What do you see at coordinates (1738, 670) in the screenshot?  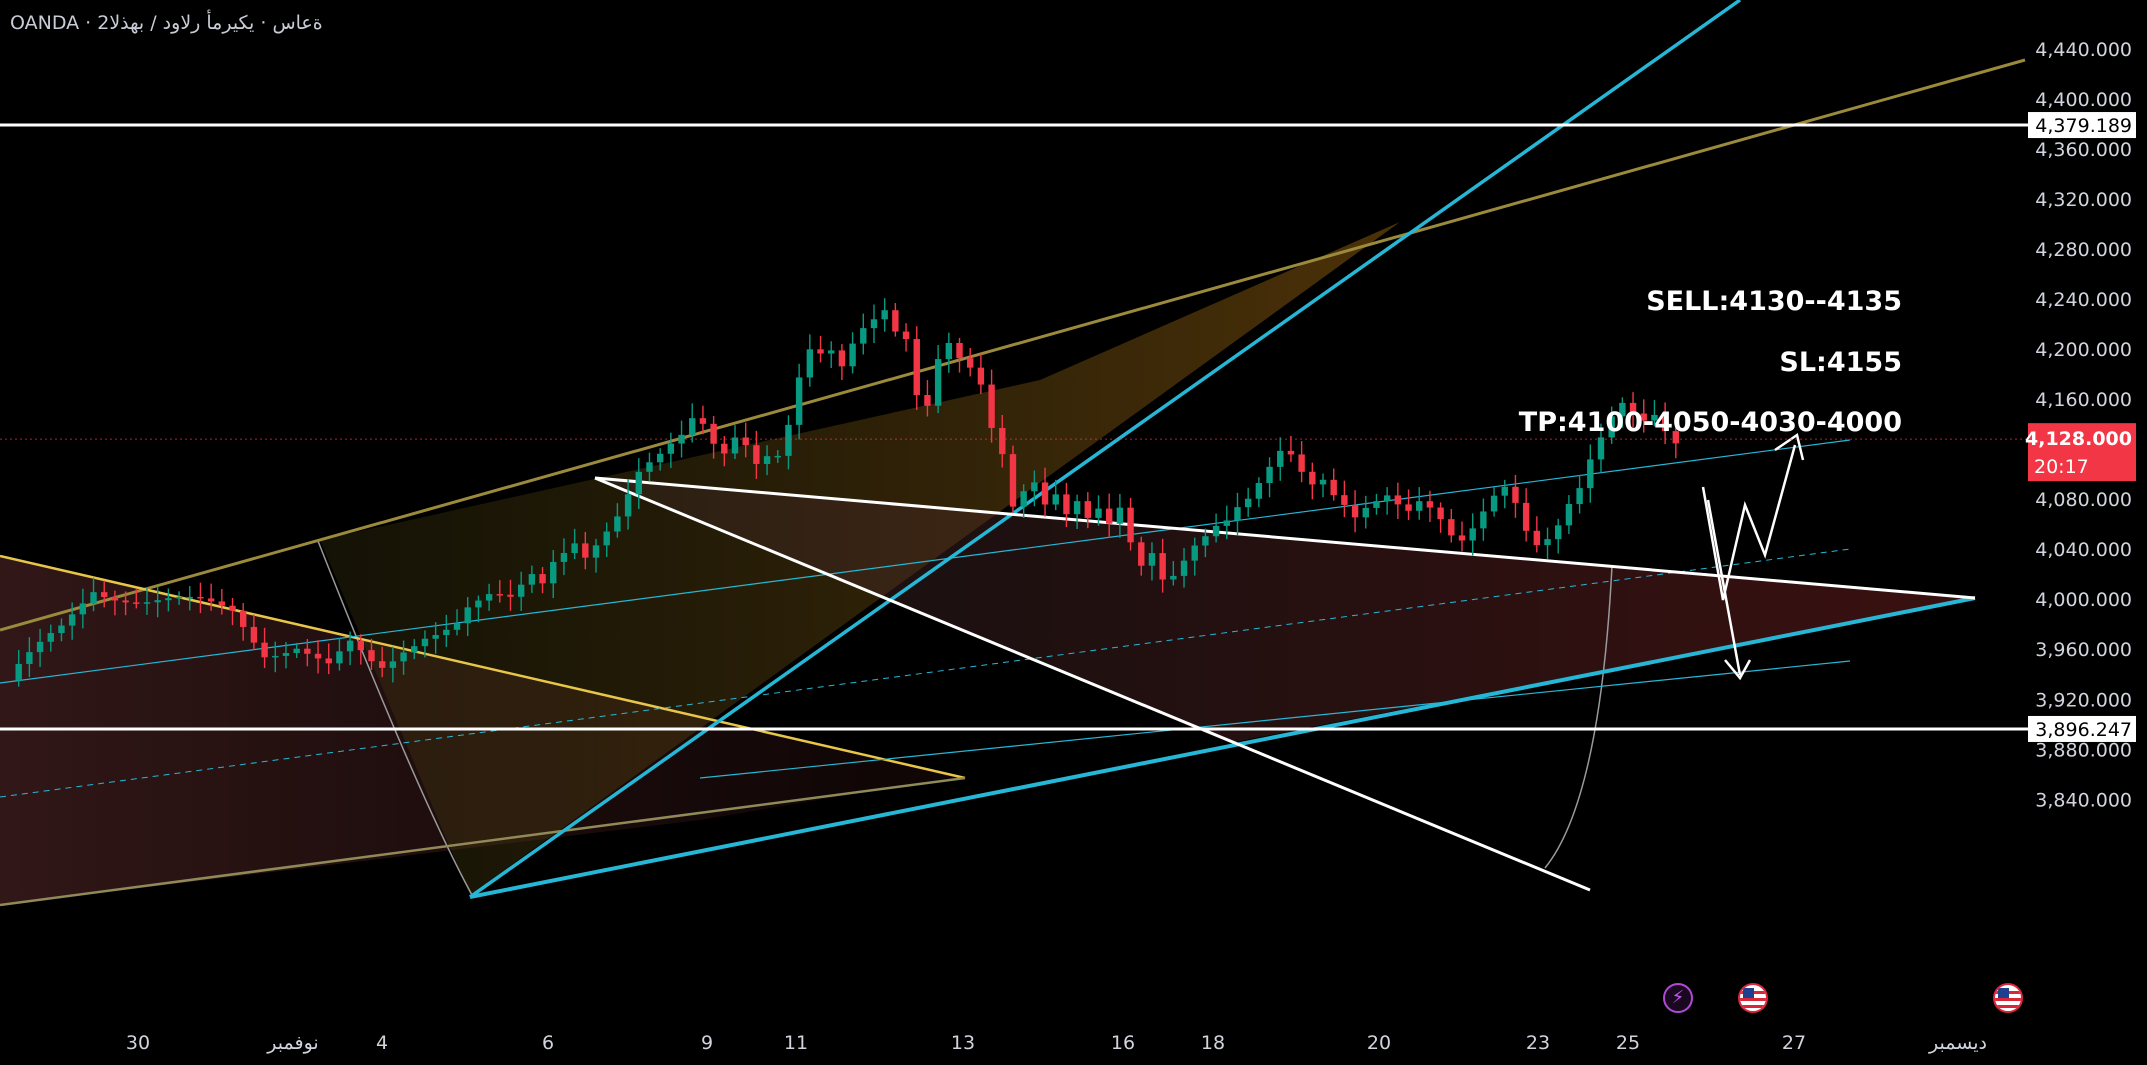 I see `arrow-head-down` at bounding box center [1738, 670].